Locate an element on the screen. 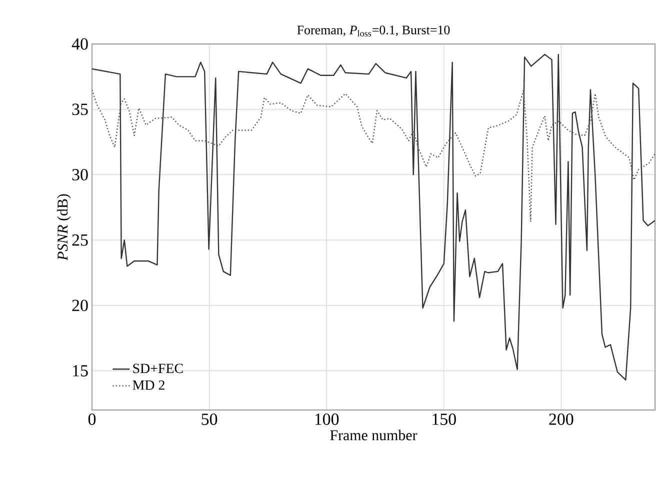 Image resolution: width=656 pixels, height=486 pixels. y-tick-label: 20 is located at coordinates (80, 306).